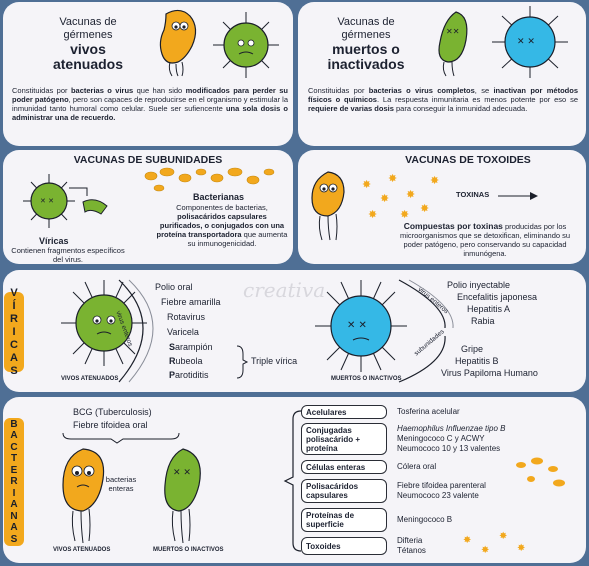 The height and width of the screenshot is (566, 589). What do you see at coordinates (344, 520) in the screenshot?
I see `bact-row-label-4: Proteínas de superficie` at bounding box center [344, 520].